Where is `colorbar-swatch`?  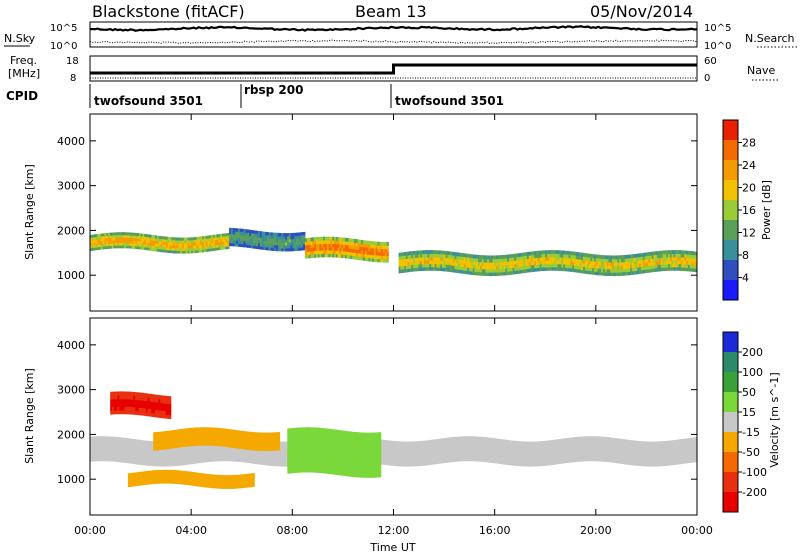
colorbar-swatch is located at coordinates (730, 150).